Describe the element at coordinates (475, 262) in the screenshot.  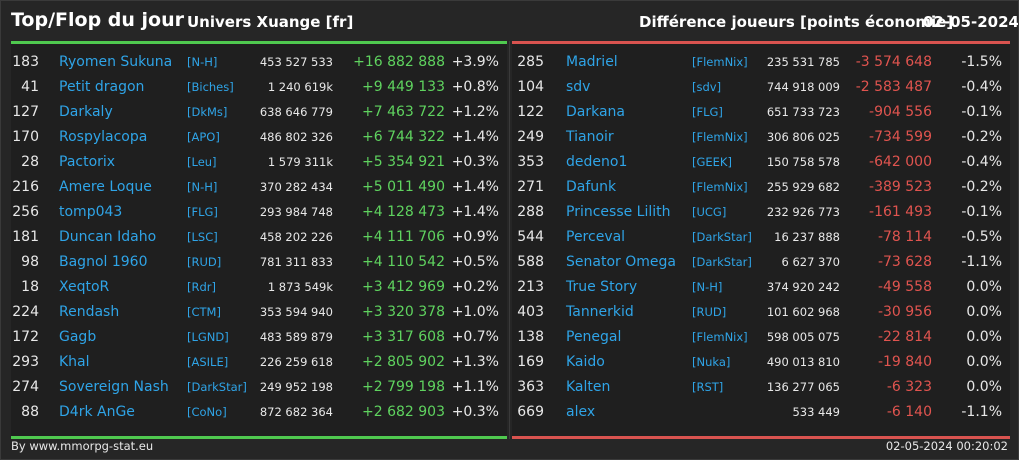
I see `percent-cell: +0.5%` at that location.